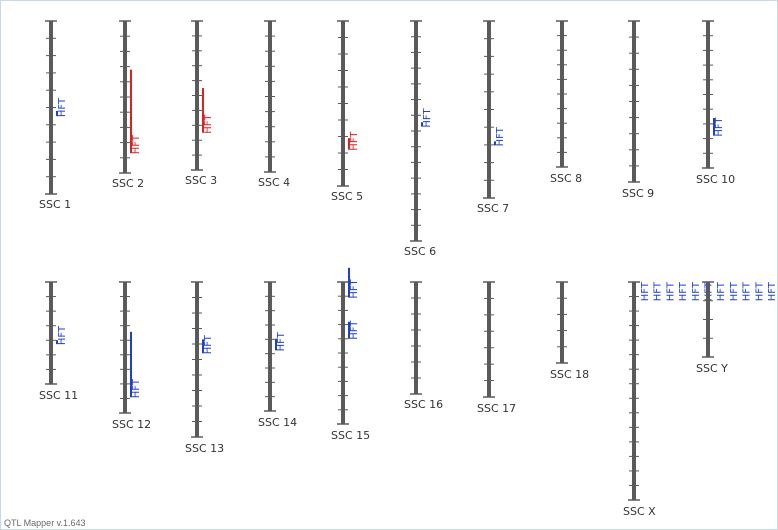  What do you see at coordinates (566, 178) in the screenshot?
I see `chromosome-label: SSC 8` at bounding box center [566, 178].